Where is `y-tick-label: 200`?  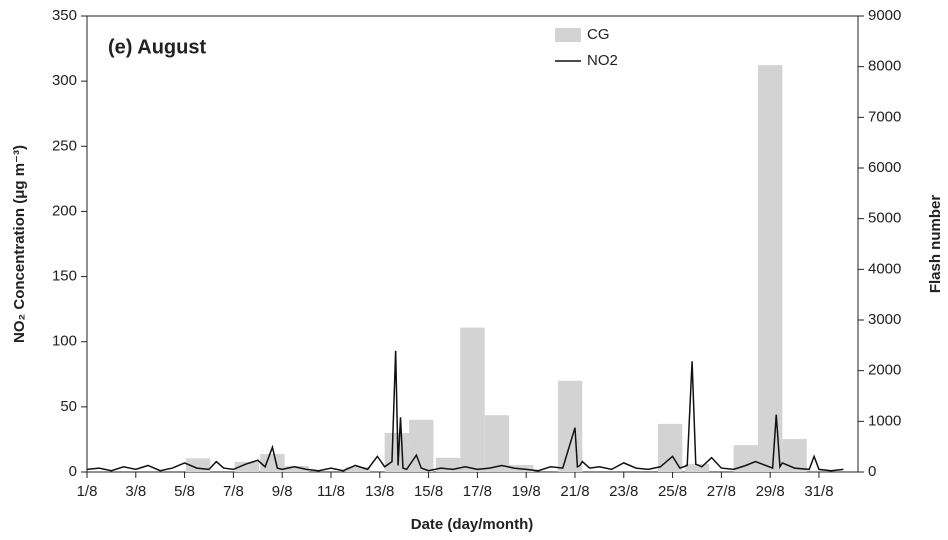 y-tick-label: 200 is located at coordinates (64, 210).